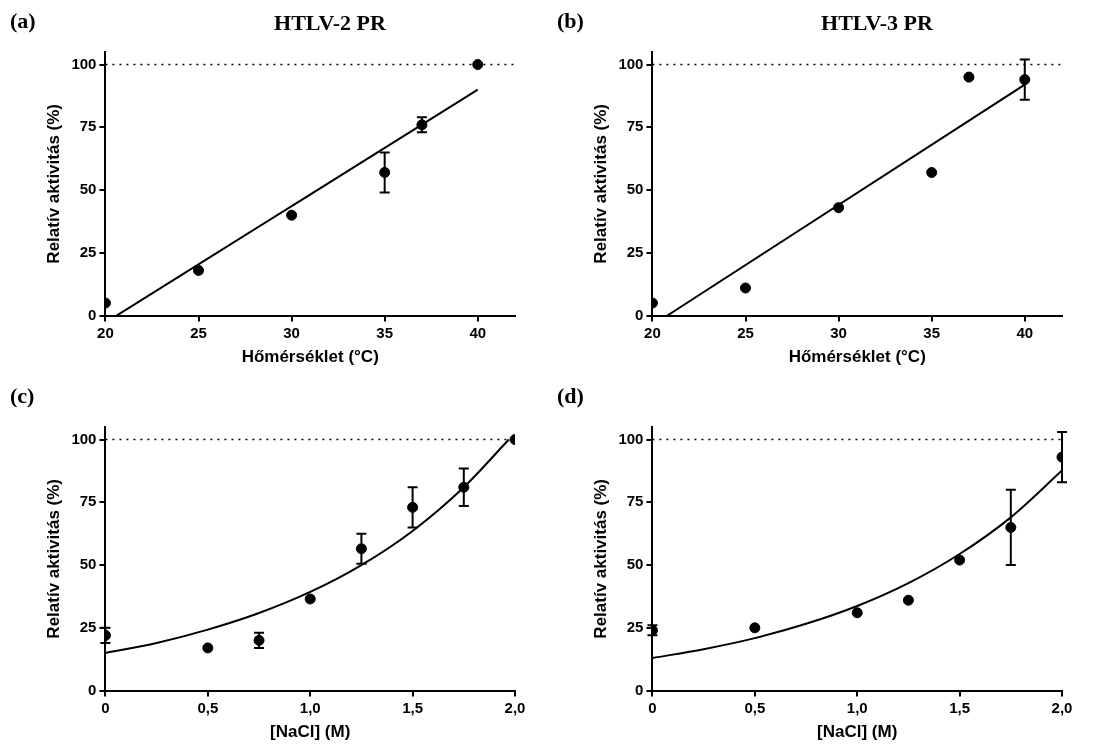 The height and width of the screenshot is (751, 1094). I want to click on text: (c), so click(22, 396).